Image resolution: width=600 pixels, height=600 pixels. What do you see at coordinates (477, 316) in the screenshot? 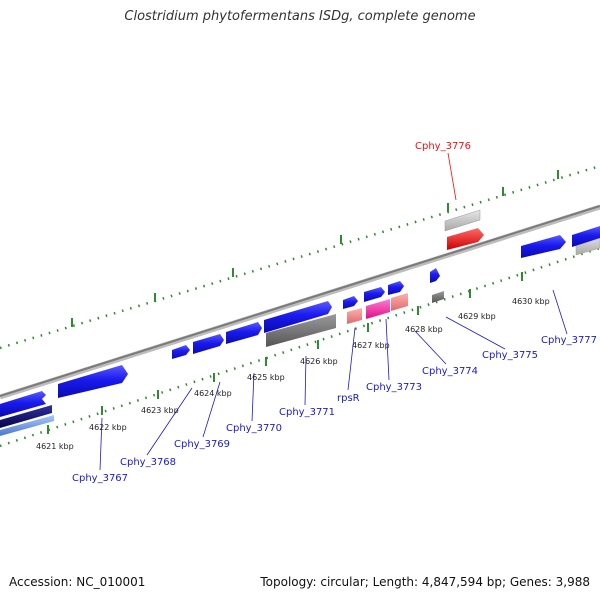
I see `tick-label: 4629 kbp` at bounding box center [477, 316].